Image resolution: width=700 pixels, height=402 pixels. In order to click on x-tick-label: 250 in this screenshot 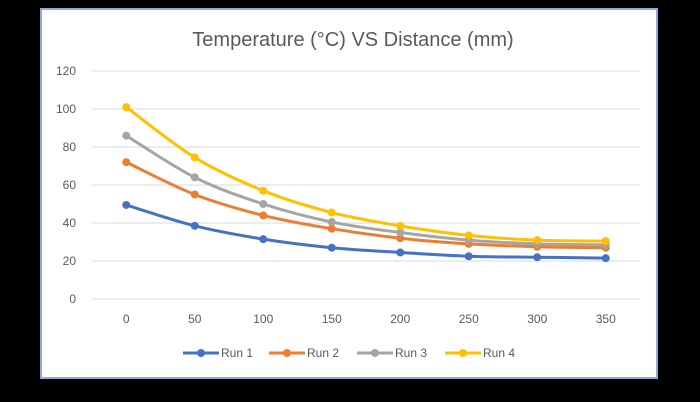, I will do `click(469, 319)`.